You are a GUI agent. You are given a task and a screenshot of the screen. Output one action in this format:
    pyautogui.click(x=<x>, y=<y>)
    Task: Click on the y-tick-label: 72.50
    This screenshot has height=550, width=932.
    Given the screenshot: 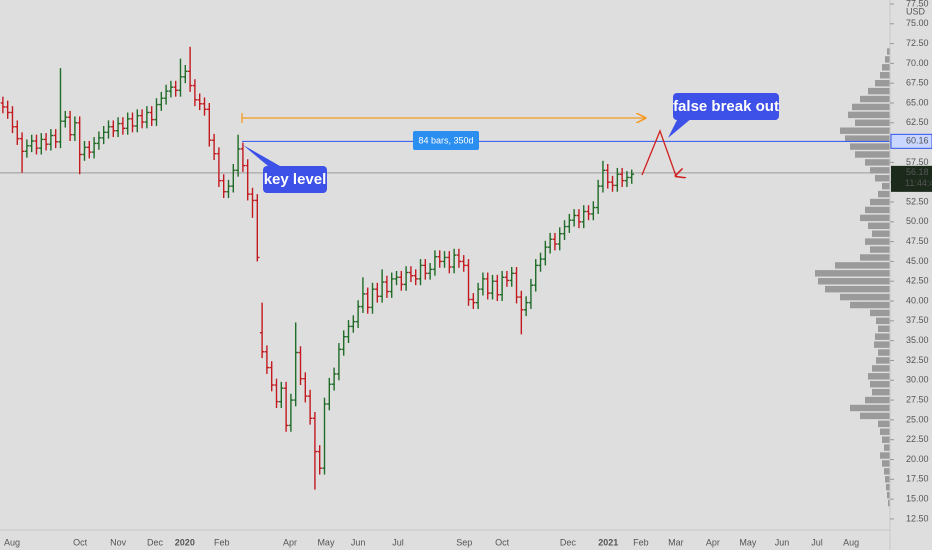 What is the action you would take?
    pyautogui.click(x=917, y=43)
    